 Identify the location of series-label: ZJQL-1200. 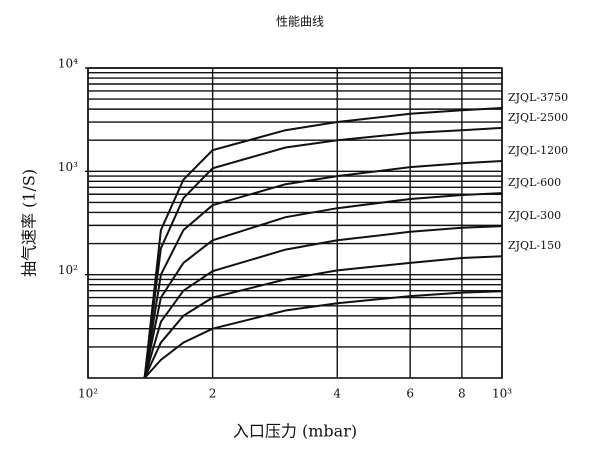
(538, 150).